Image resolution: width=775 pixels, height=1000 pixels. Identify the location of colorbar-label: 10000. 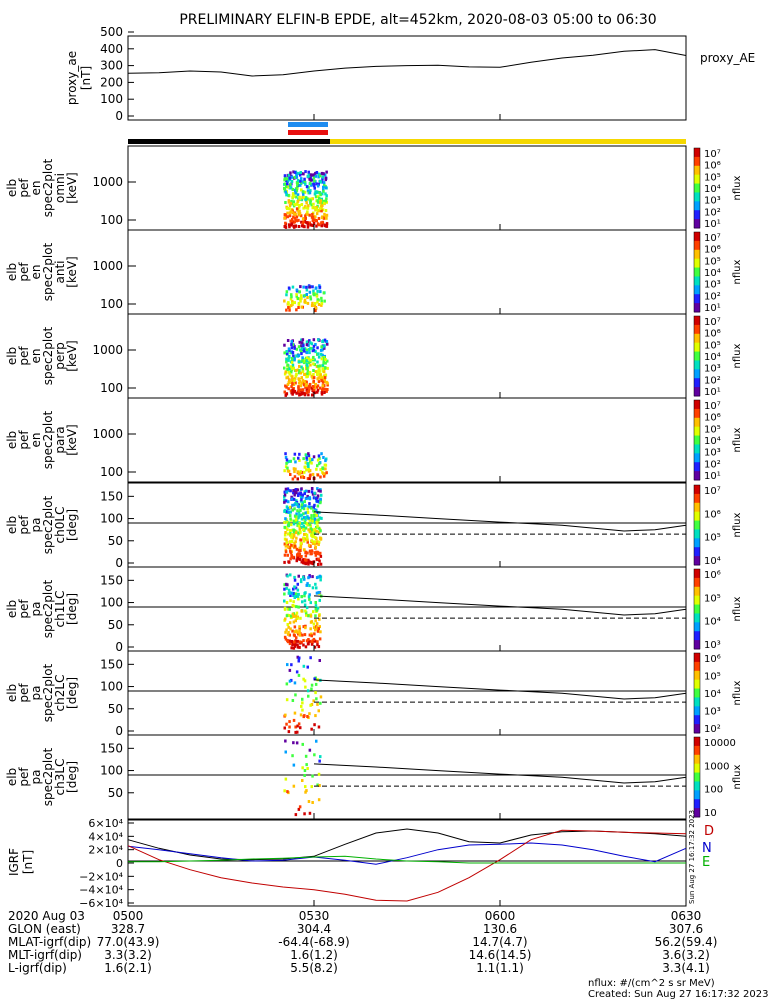
(720, 743).